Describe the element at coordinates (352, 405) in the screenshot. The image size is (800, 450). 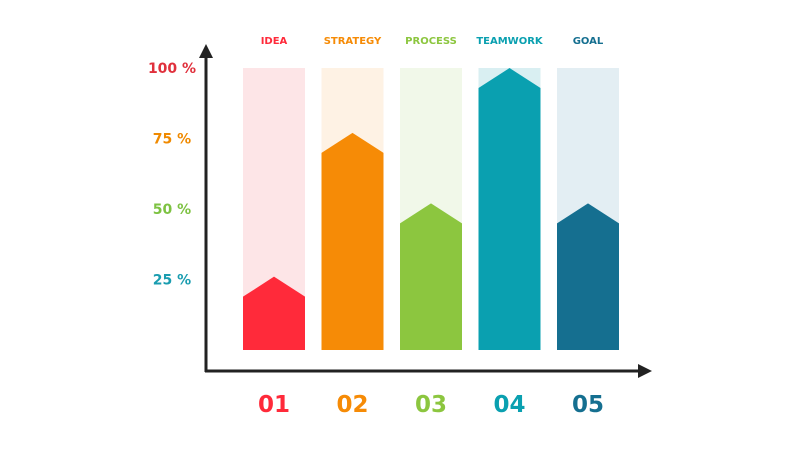
I see `bar-number-label: 02` at that location.